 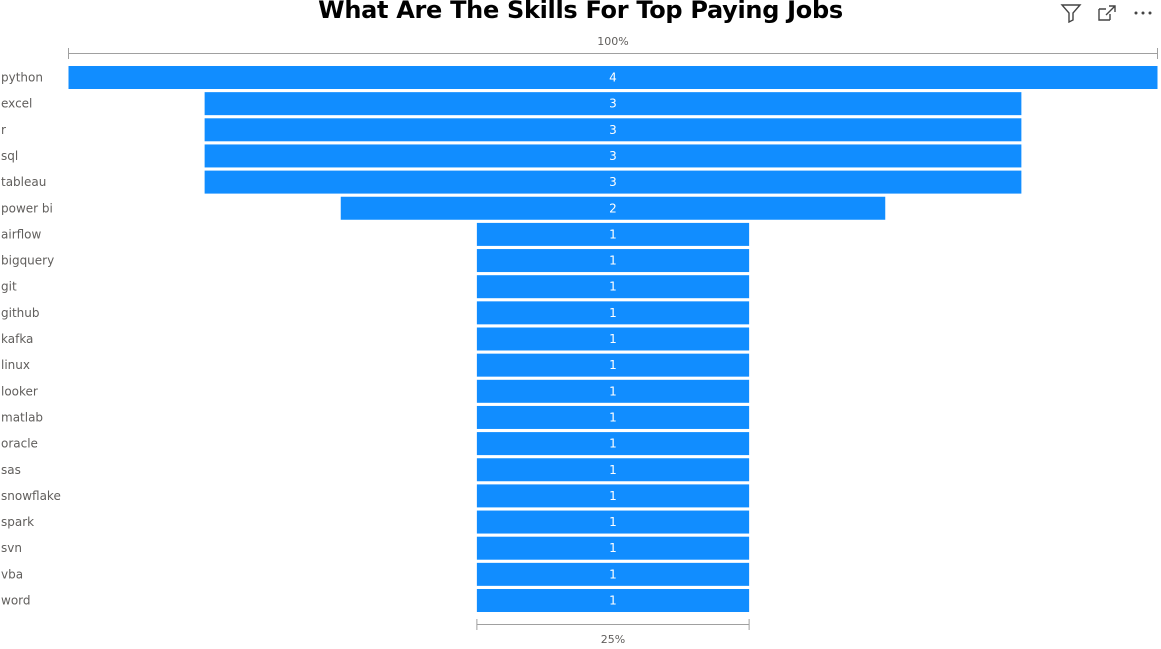 I want to click on funnel-row: excel 3, so click(x=511, y=104).